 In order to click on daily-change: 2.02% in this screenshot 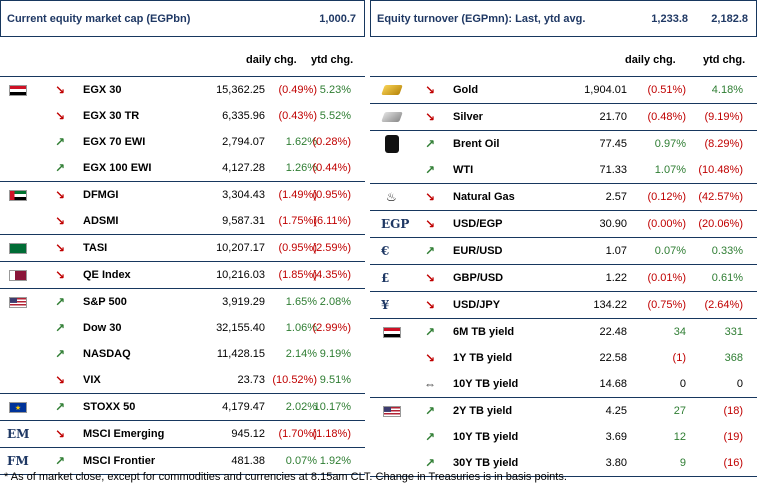, I will do `click(301, 407)`.